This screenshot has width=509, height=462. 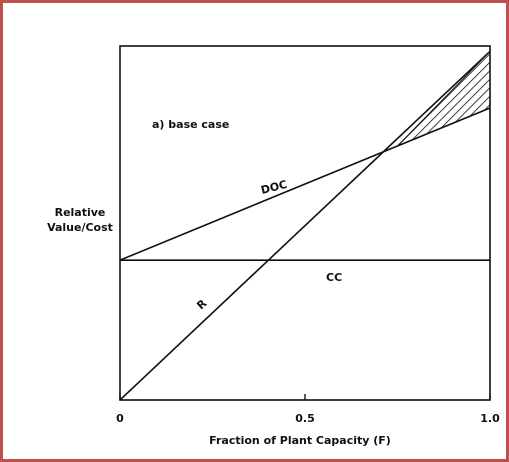 I want to click on x-tick-label: 0.5, so click(x=305, y=418).